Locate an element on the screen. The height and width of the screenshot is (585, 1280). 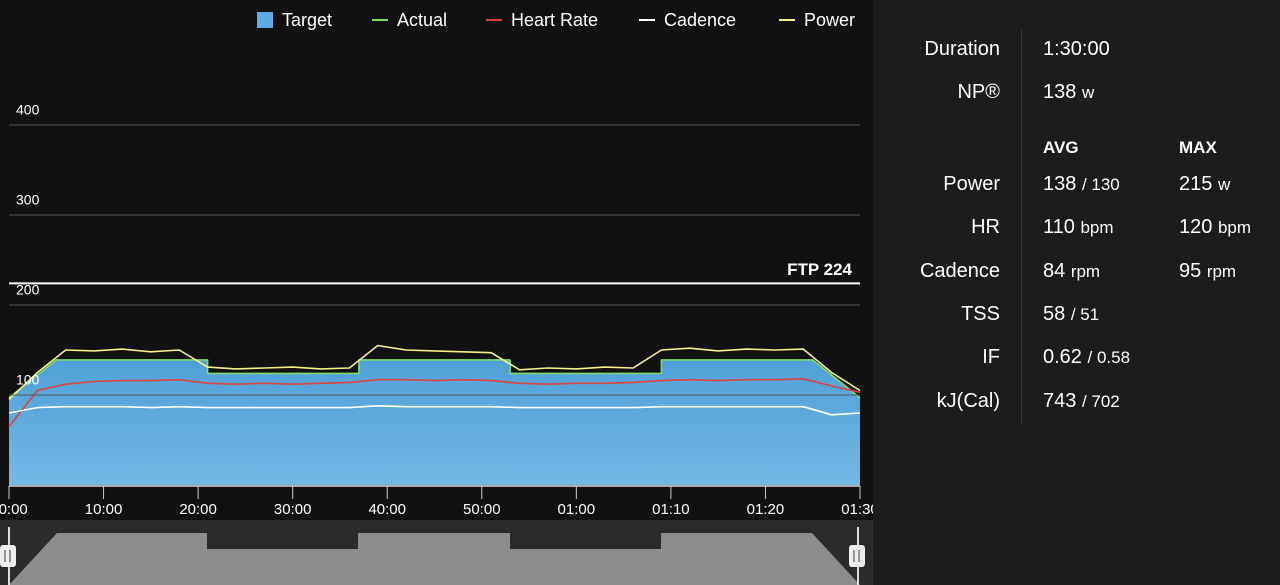
x-tick-label: 20:00 is located at coordinates (198, 509).